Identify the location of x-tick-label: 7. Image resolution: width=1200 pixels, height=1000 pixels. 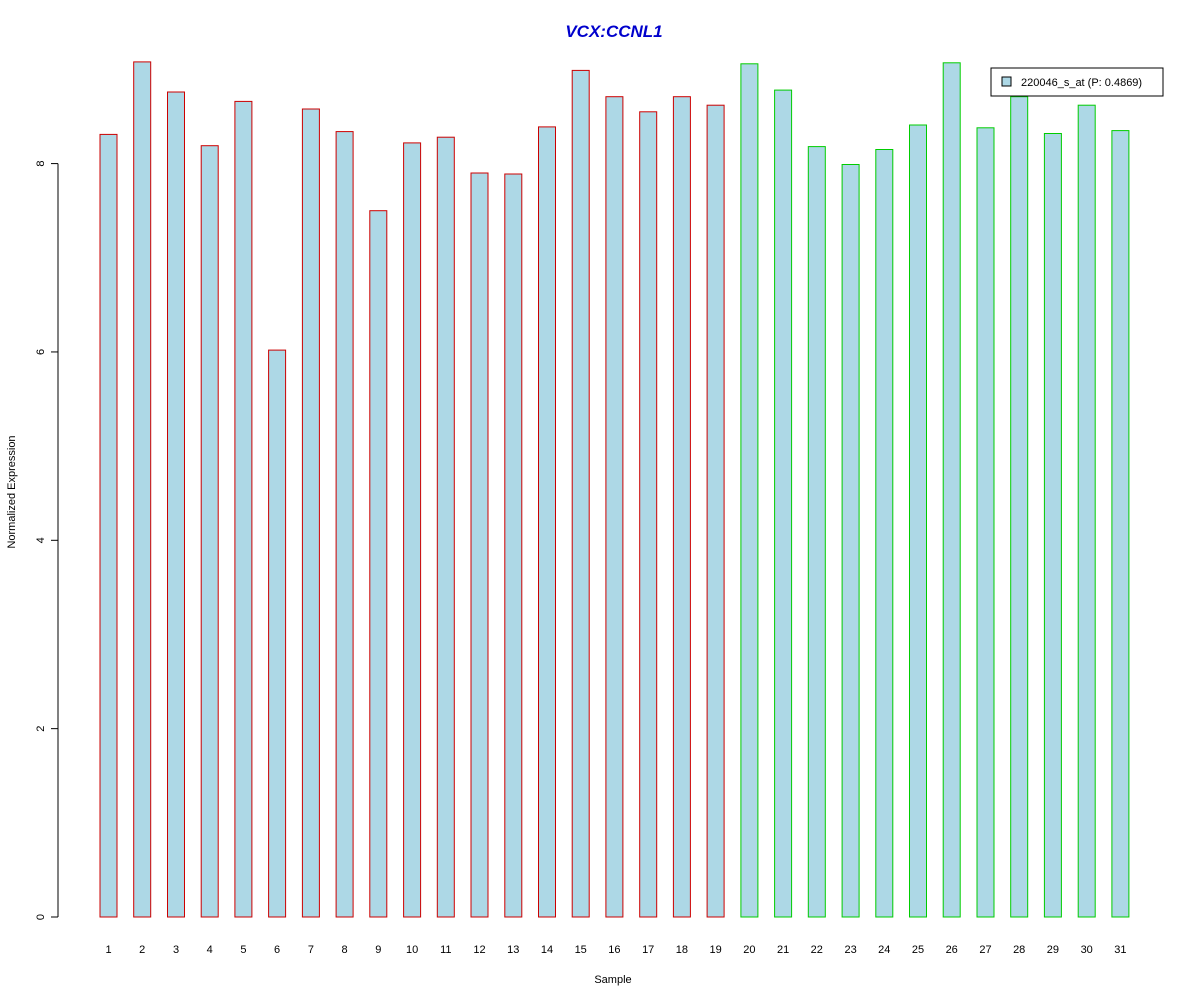
(311, 950).